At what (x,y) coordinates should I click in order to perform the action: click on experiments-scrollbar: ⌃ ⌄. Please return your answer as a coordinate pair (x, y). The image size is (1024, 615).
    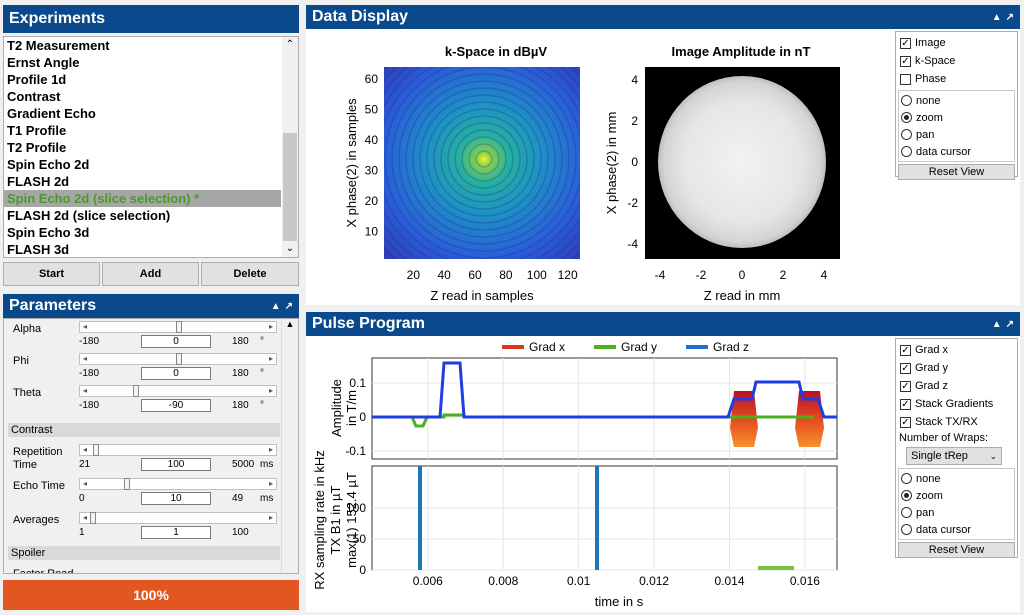
    Looking at the image, I should click on (290, 147).